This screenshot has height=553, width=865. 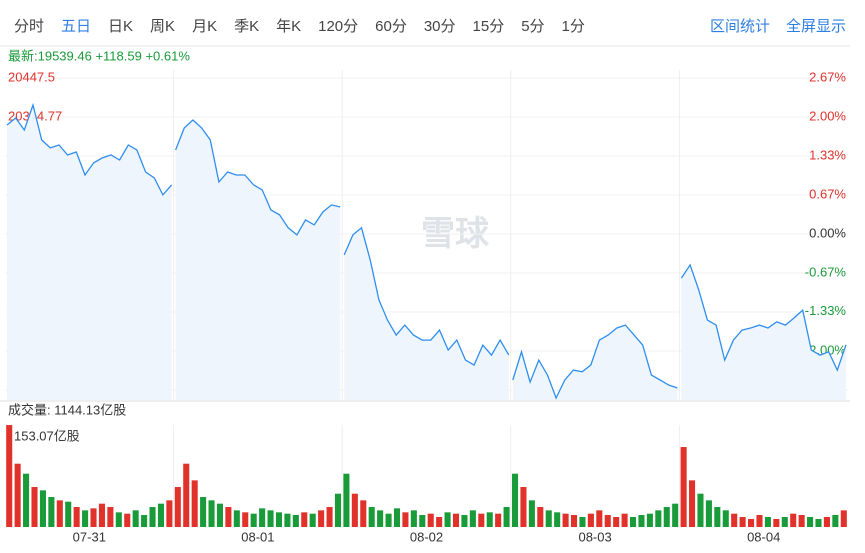 I want to click on action-button: 全屏显示, so click(x=816, y=26).